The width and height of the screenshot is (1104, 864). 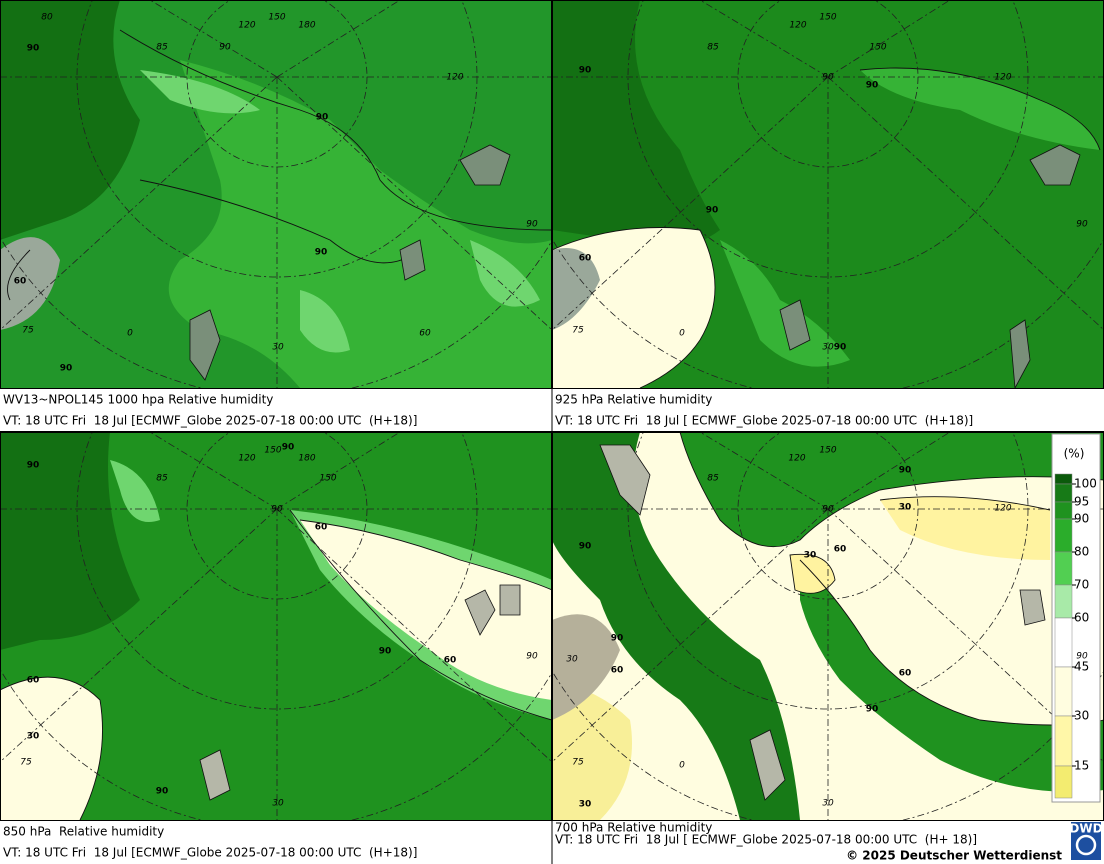 What do you see at coordinates (1081, 716) in the screenshot?
I see `legend-label: 30` at bounding box center [1081, 716].